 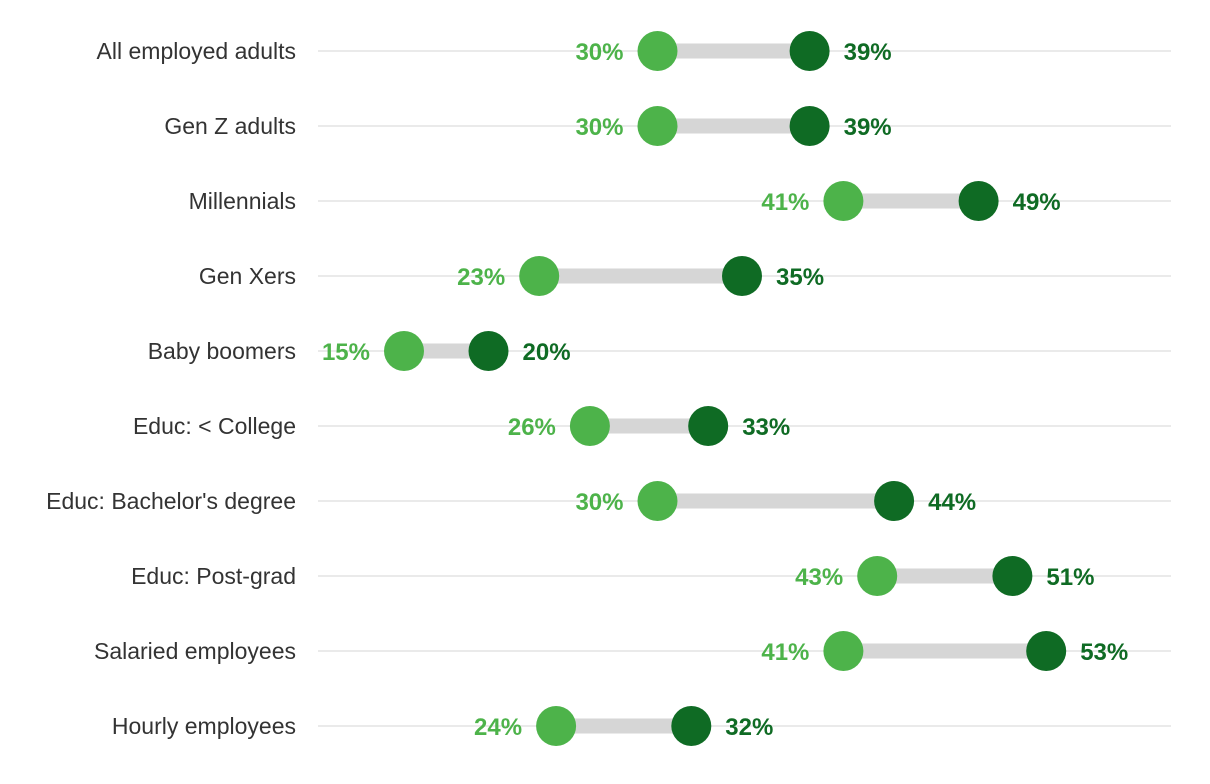 I want to click on category-label: Hourly employees, so click(x=204, y=726).